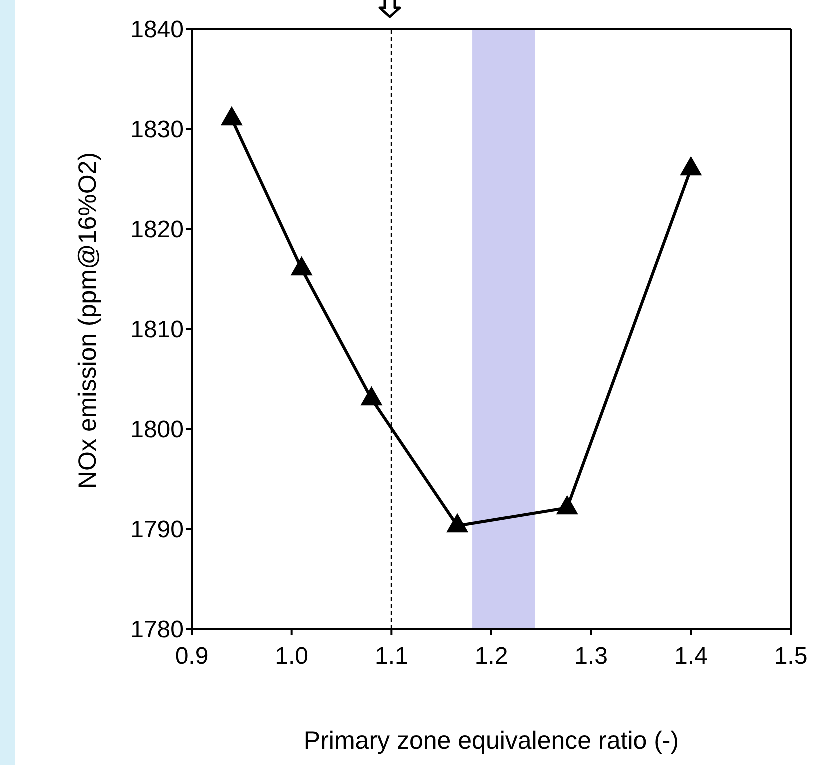 The height and width of the screenshot is (765, 830). I want to click on y-tick-label: 1820, so click(157, 230).